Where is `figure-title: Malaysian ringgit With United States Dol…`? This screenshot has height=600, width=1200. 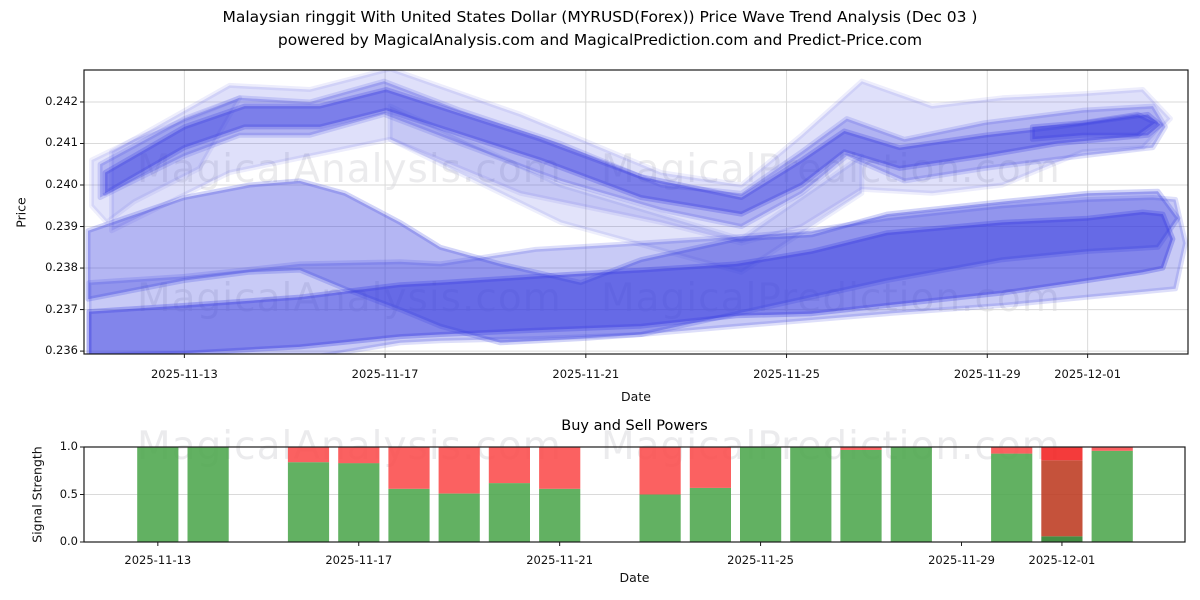
figure-title: Malaysian ringgit With United States Dol… is located at coordinates (600, 17).